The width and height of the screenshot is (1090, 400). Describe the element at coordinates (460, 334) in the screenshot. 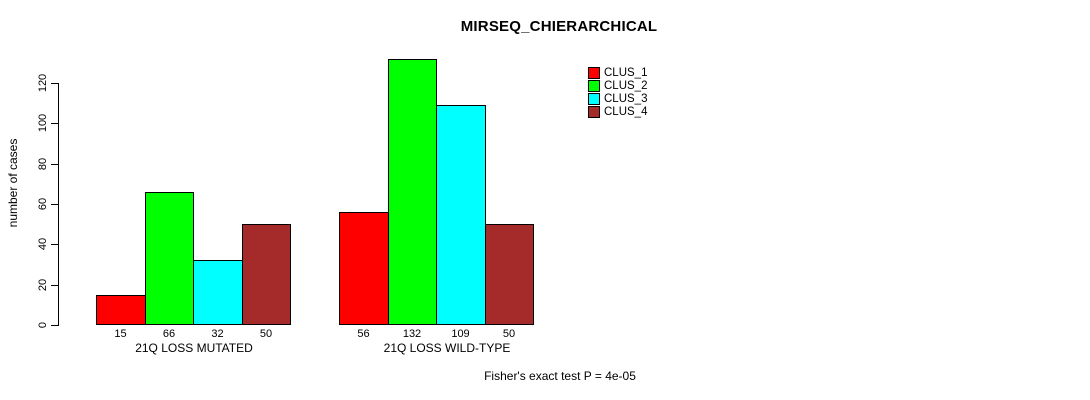

I see `bar-value-label: 109` at that location.